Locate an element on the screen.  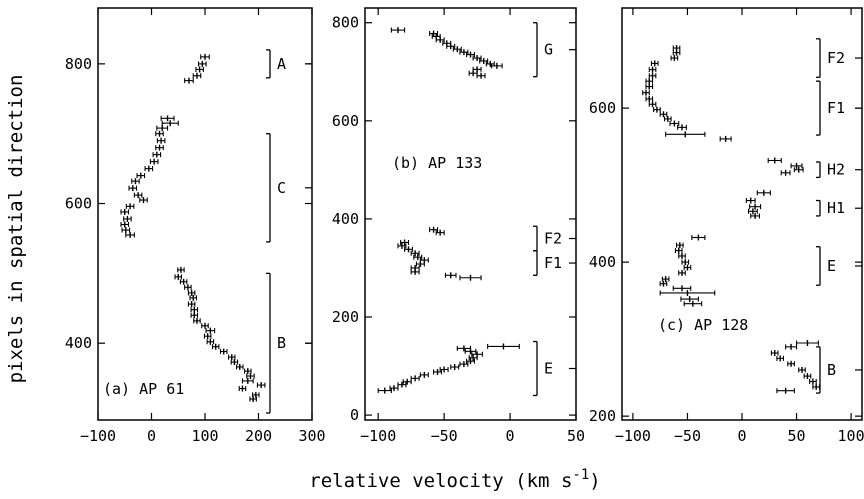
panel-3-region-b: B is located at coordinates (839, 370).